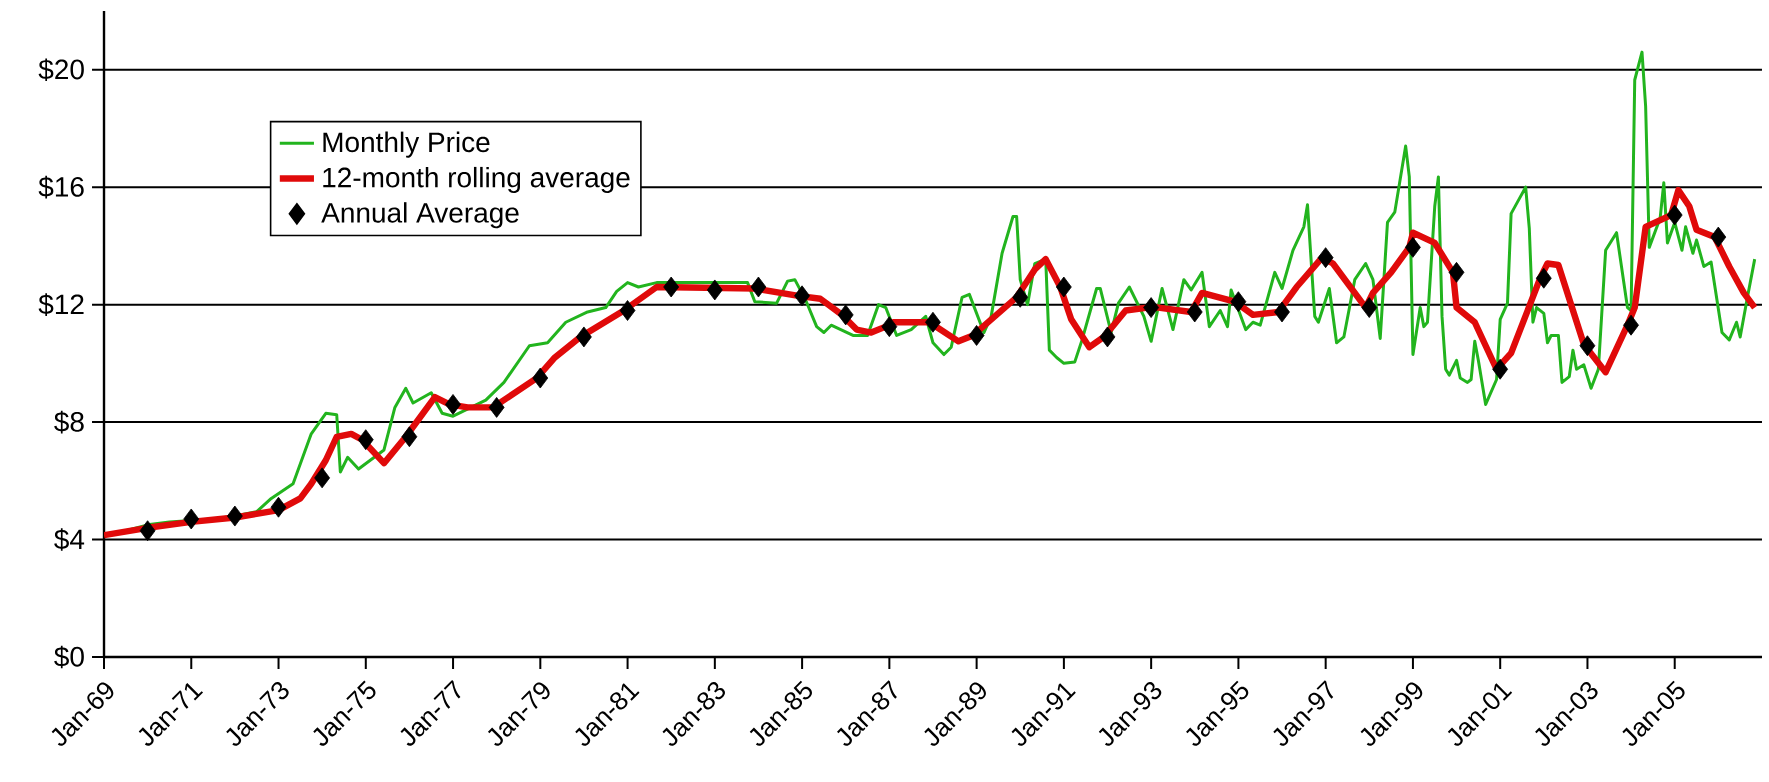  Describe the element at coordinates (61, 187) in the screenshot. I see `y-tick-label: $16` at that location.